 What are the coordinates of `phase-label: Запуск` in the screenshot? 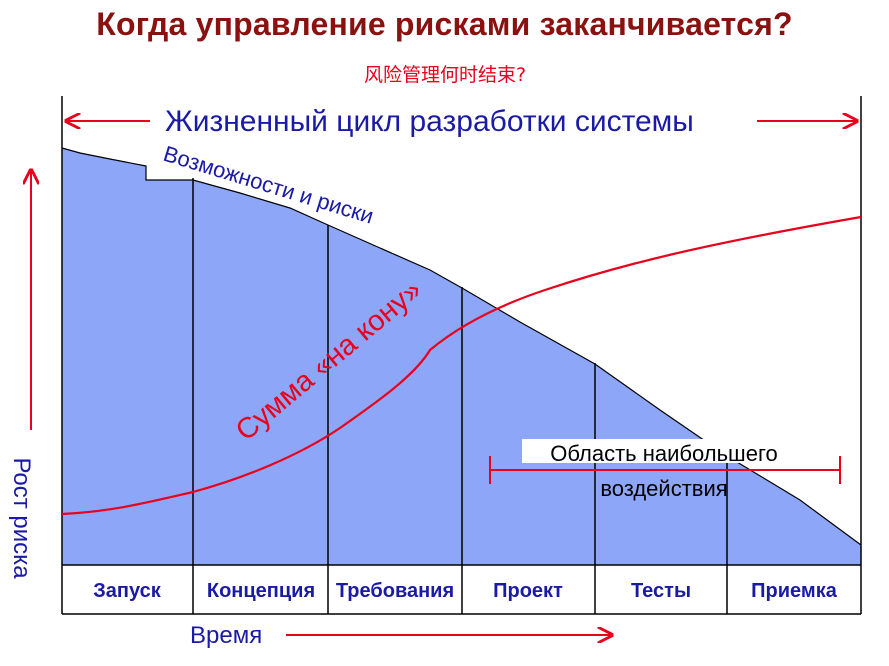 It's located at (127, 591).